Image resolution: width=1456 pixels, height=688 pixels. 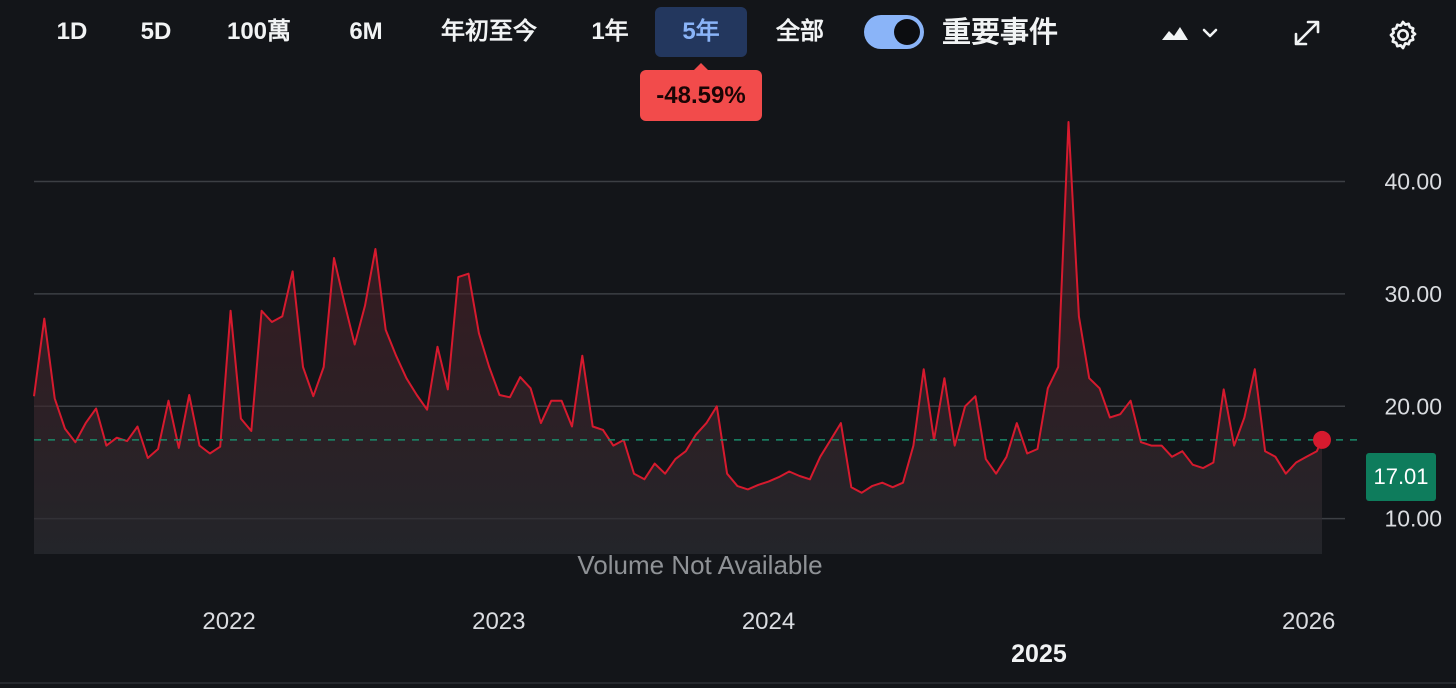 I want to click on range-6m-button: 6M, so click(x=366, y=31).